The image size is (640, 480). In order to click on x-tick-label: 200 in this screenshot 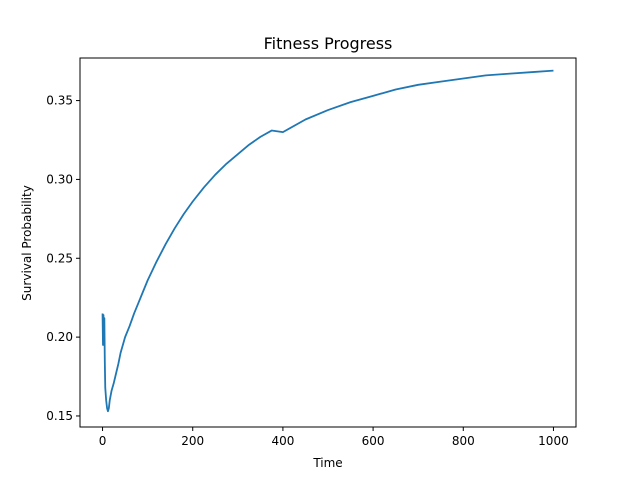, I will do `click(192, 441)`.